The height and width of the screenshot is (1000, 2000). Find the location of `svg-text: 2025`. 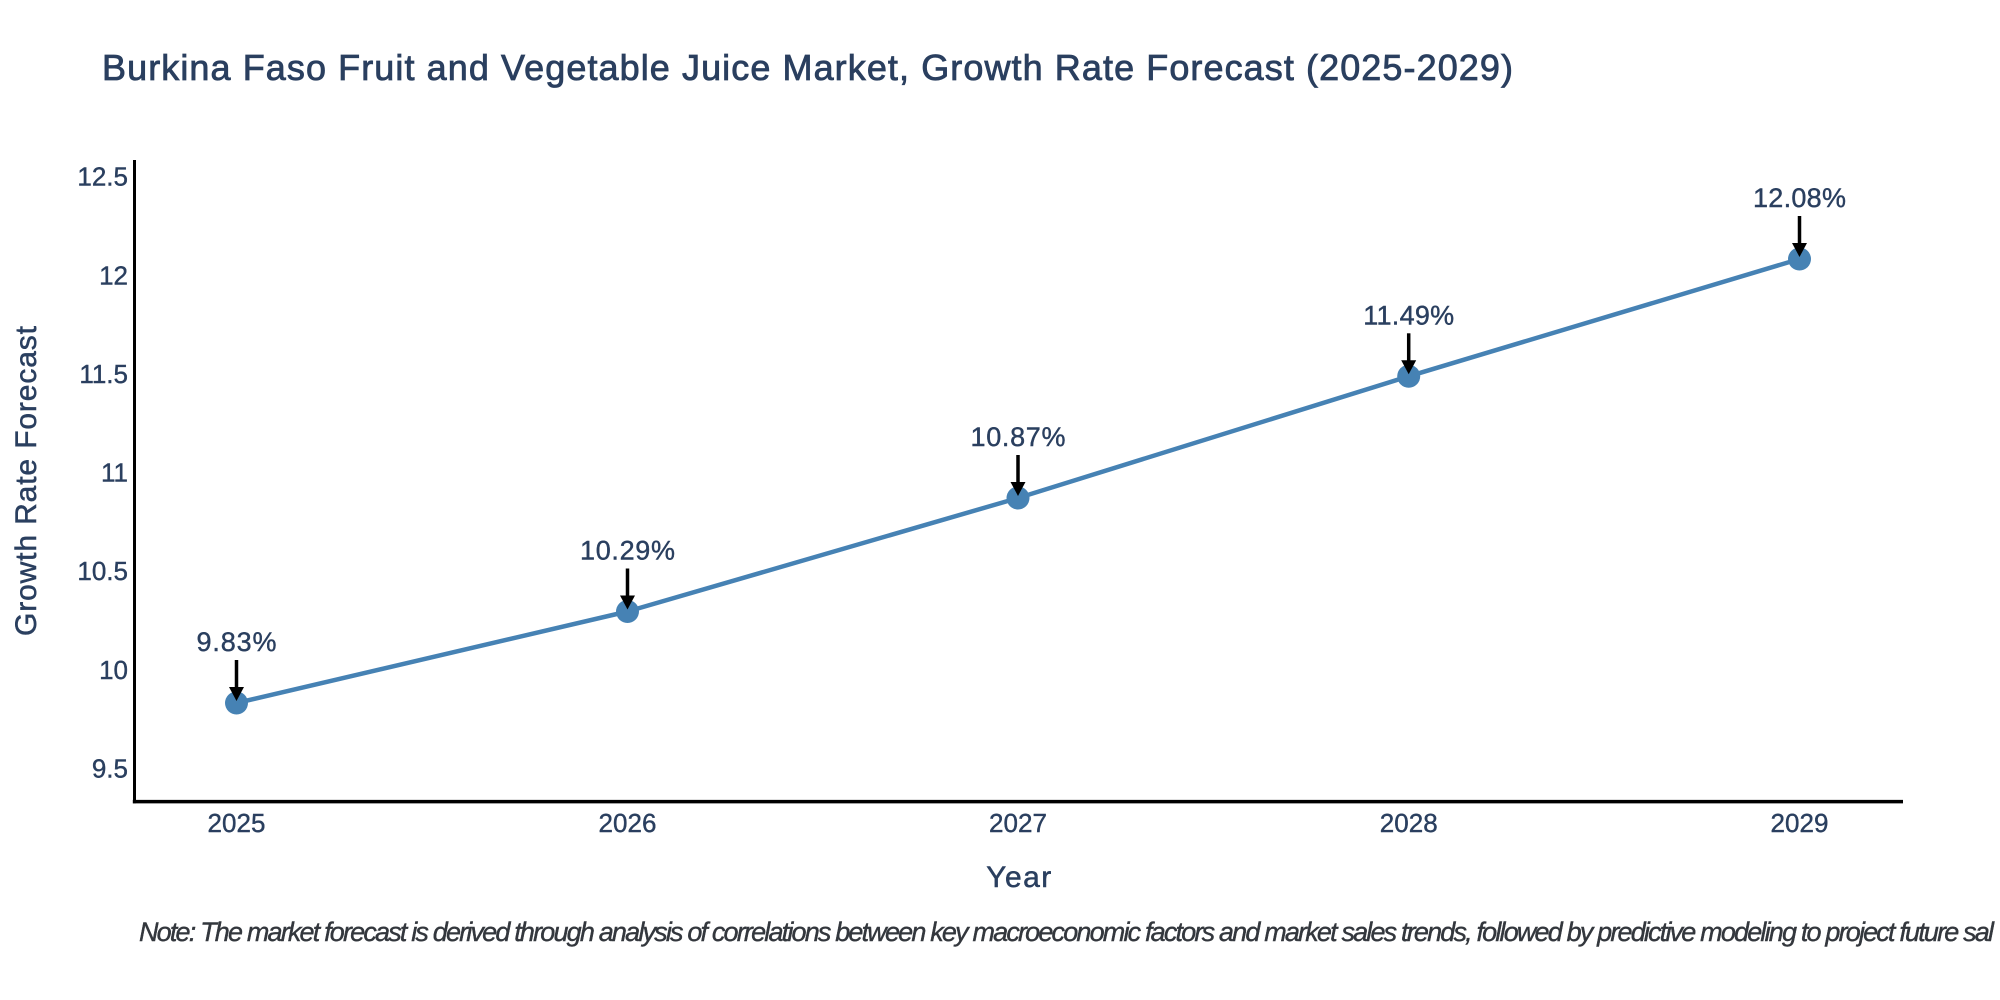

svg-text: 2025 is located at coordinates (237, 823).